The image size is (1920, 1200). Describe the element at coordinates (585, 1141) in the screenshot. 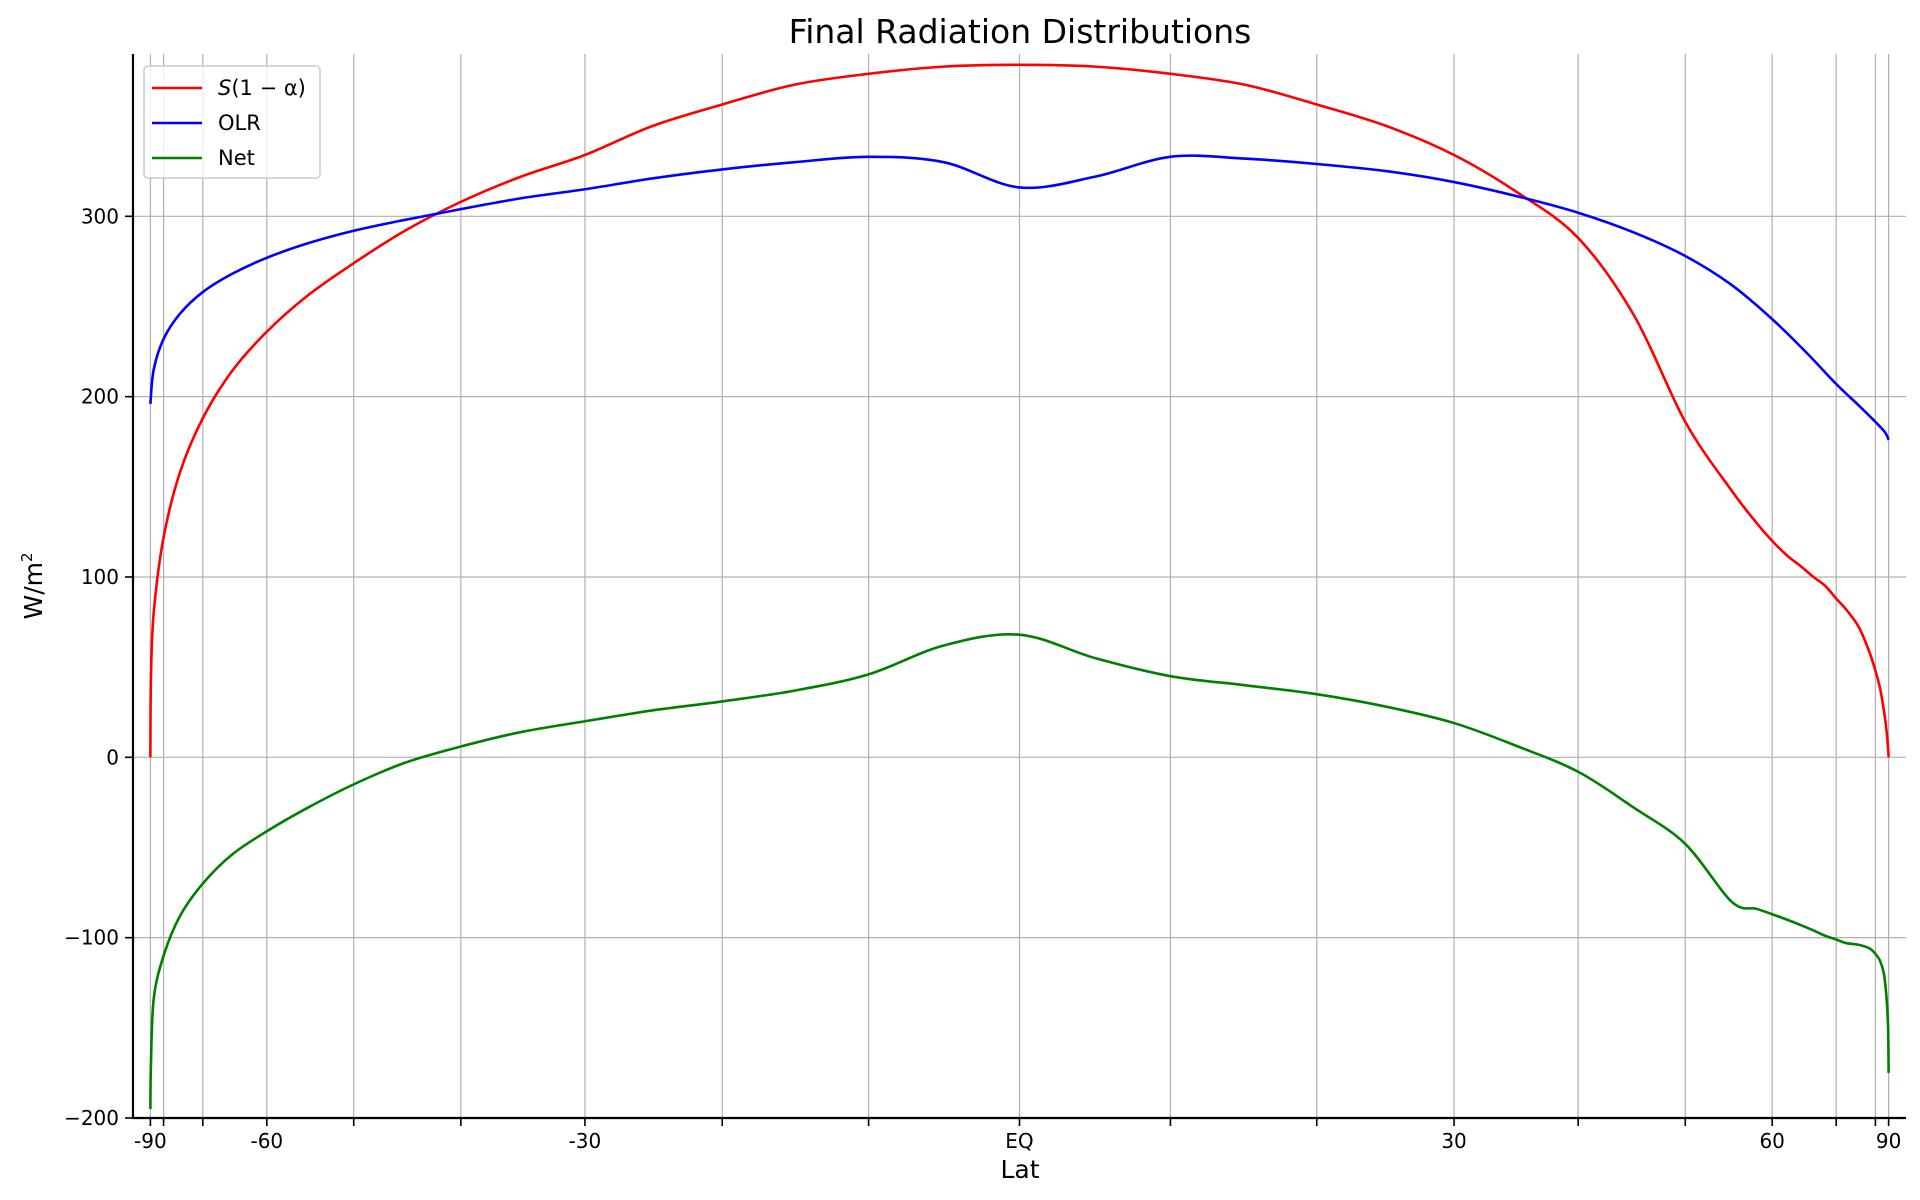

I see `x-tick-label: -30` at that location.